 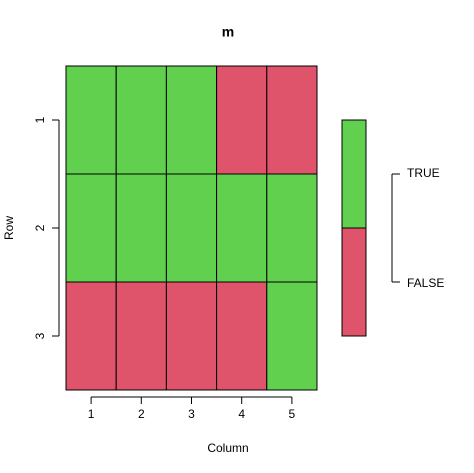 I want to click on x-tick-label: 3, so click(x=191, y=414).